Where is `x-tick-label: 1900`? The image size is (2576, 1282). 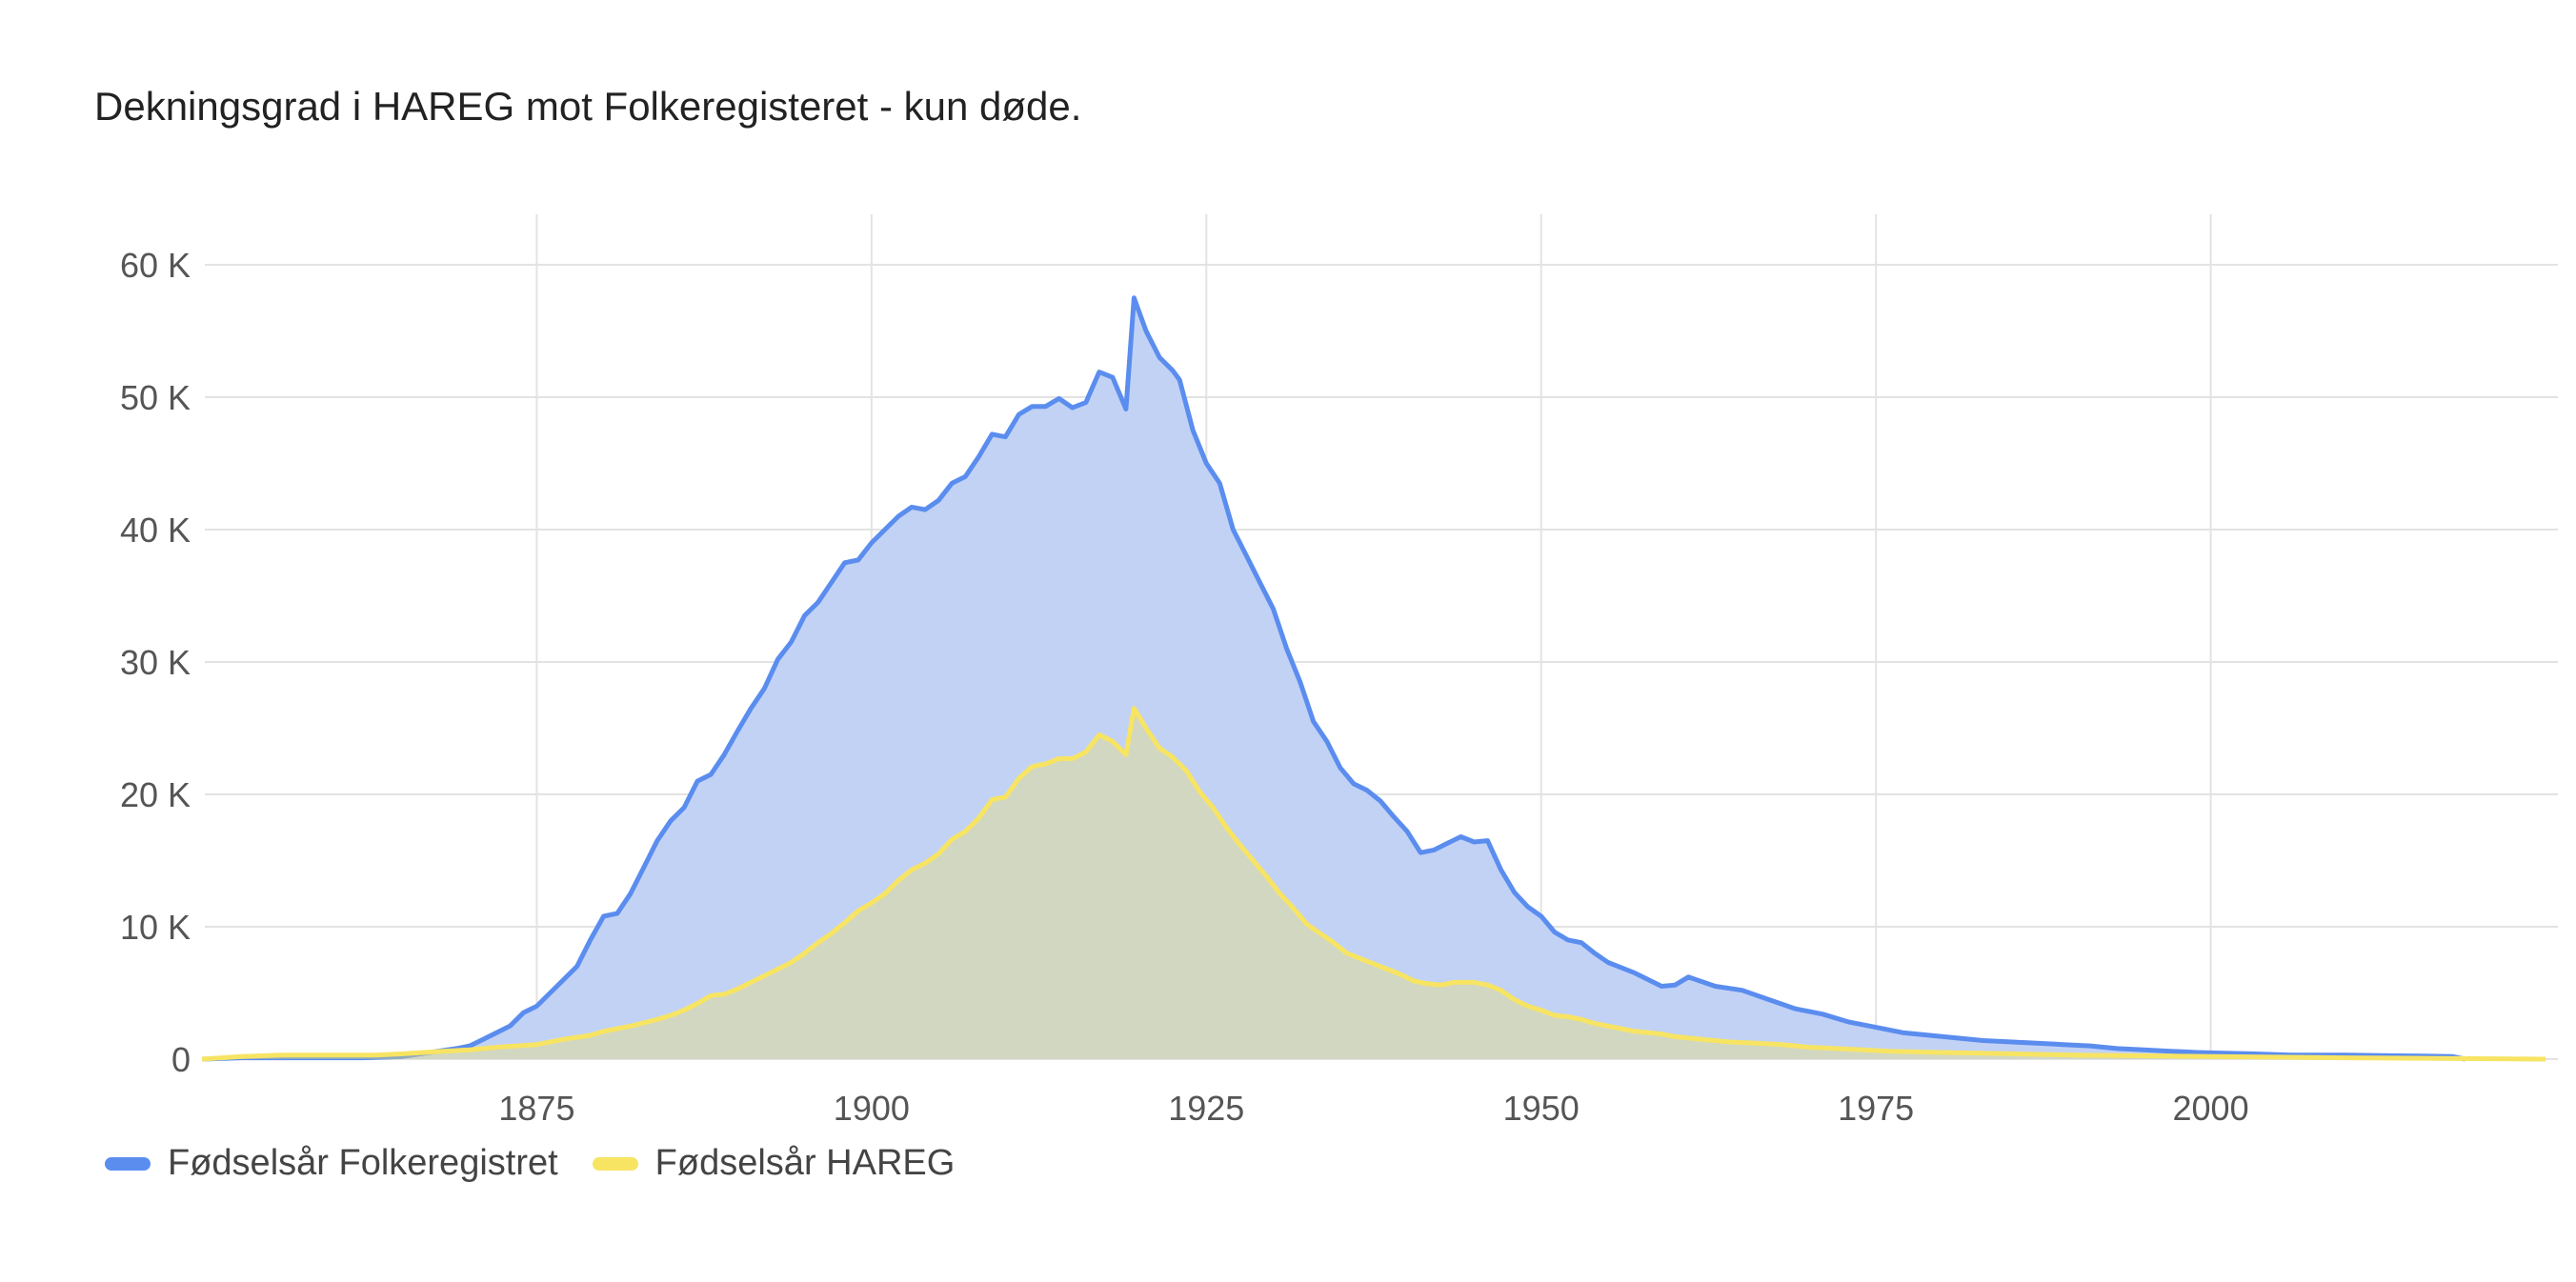 x-tick-label: 1900 is located at coordinates (872, 1108).